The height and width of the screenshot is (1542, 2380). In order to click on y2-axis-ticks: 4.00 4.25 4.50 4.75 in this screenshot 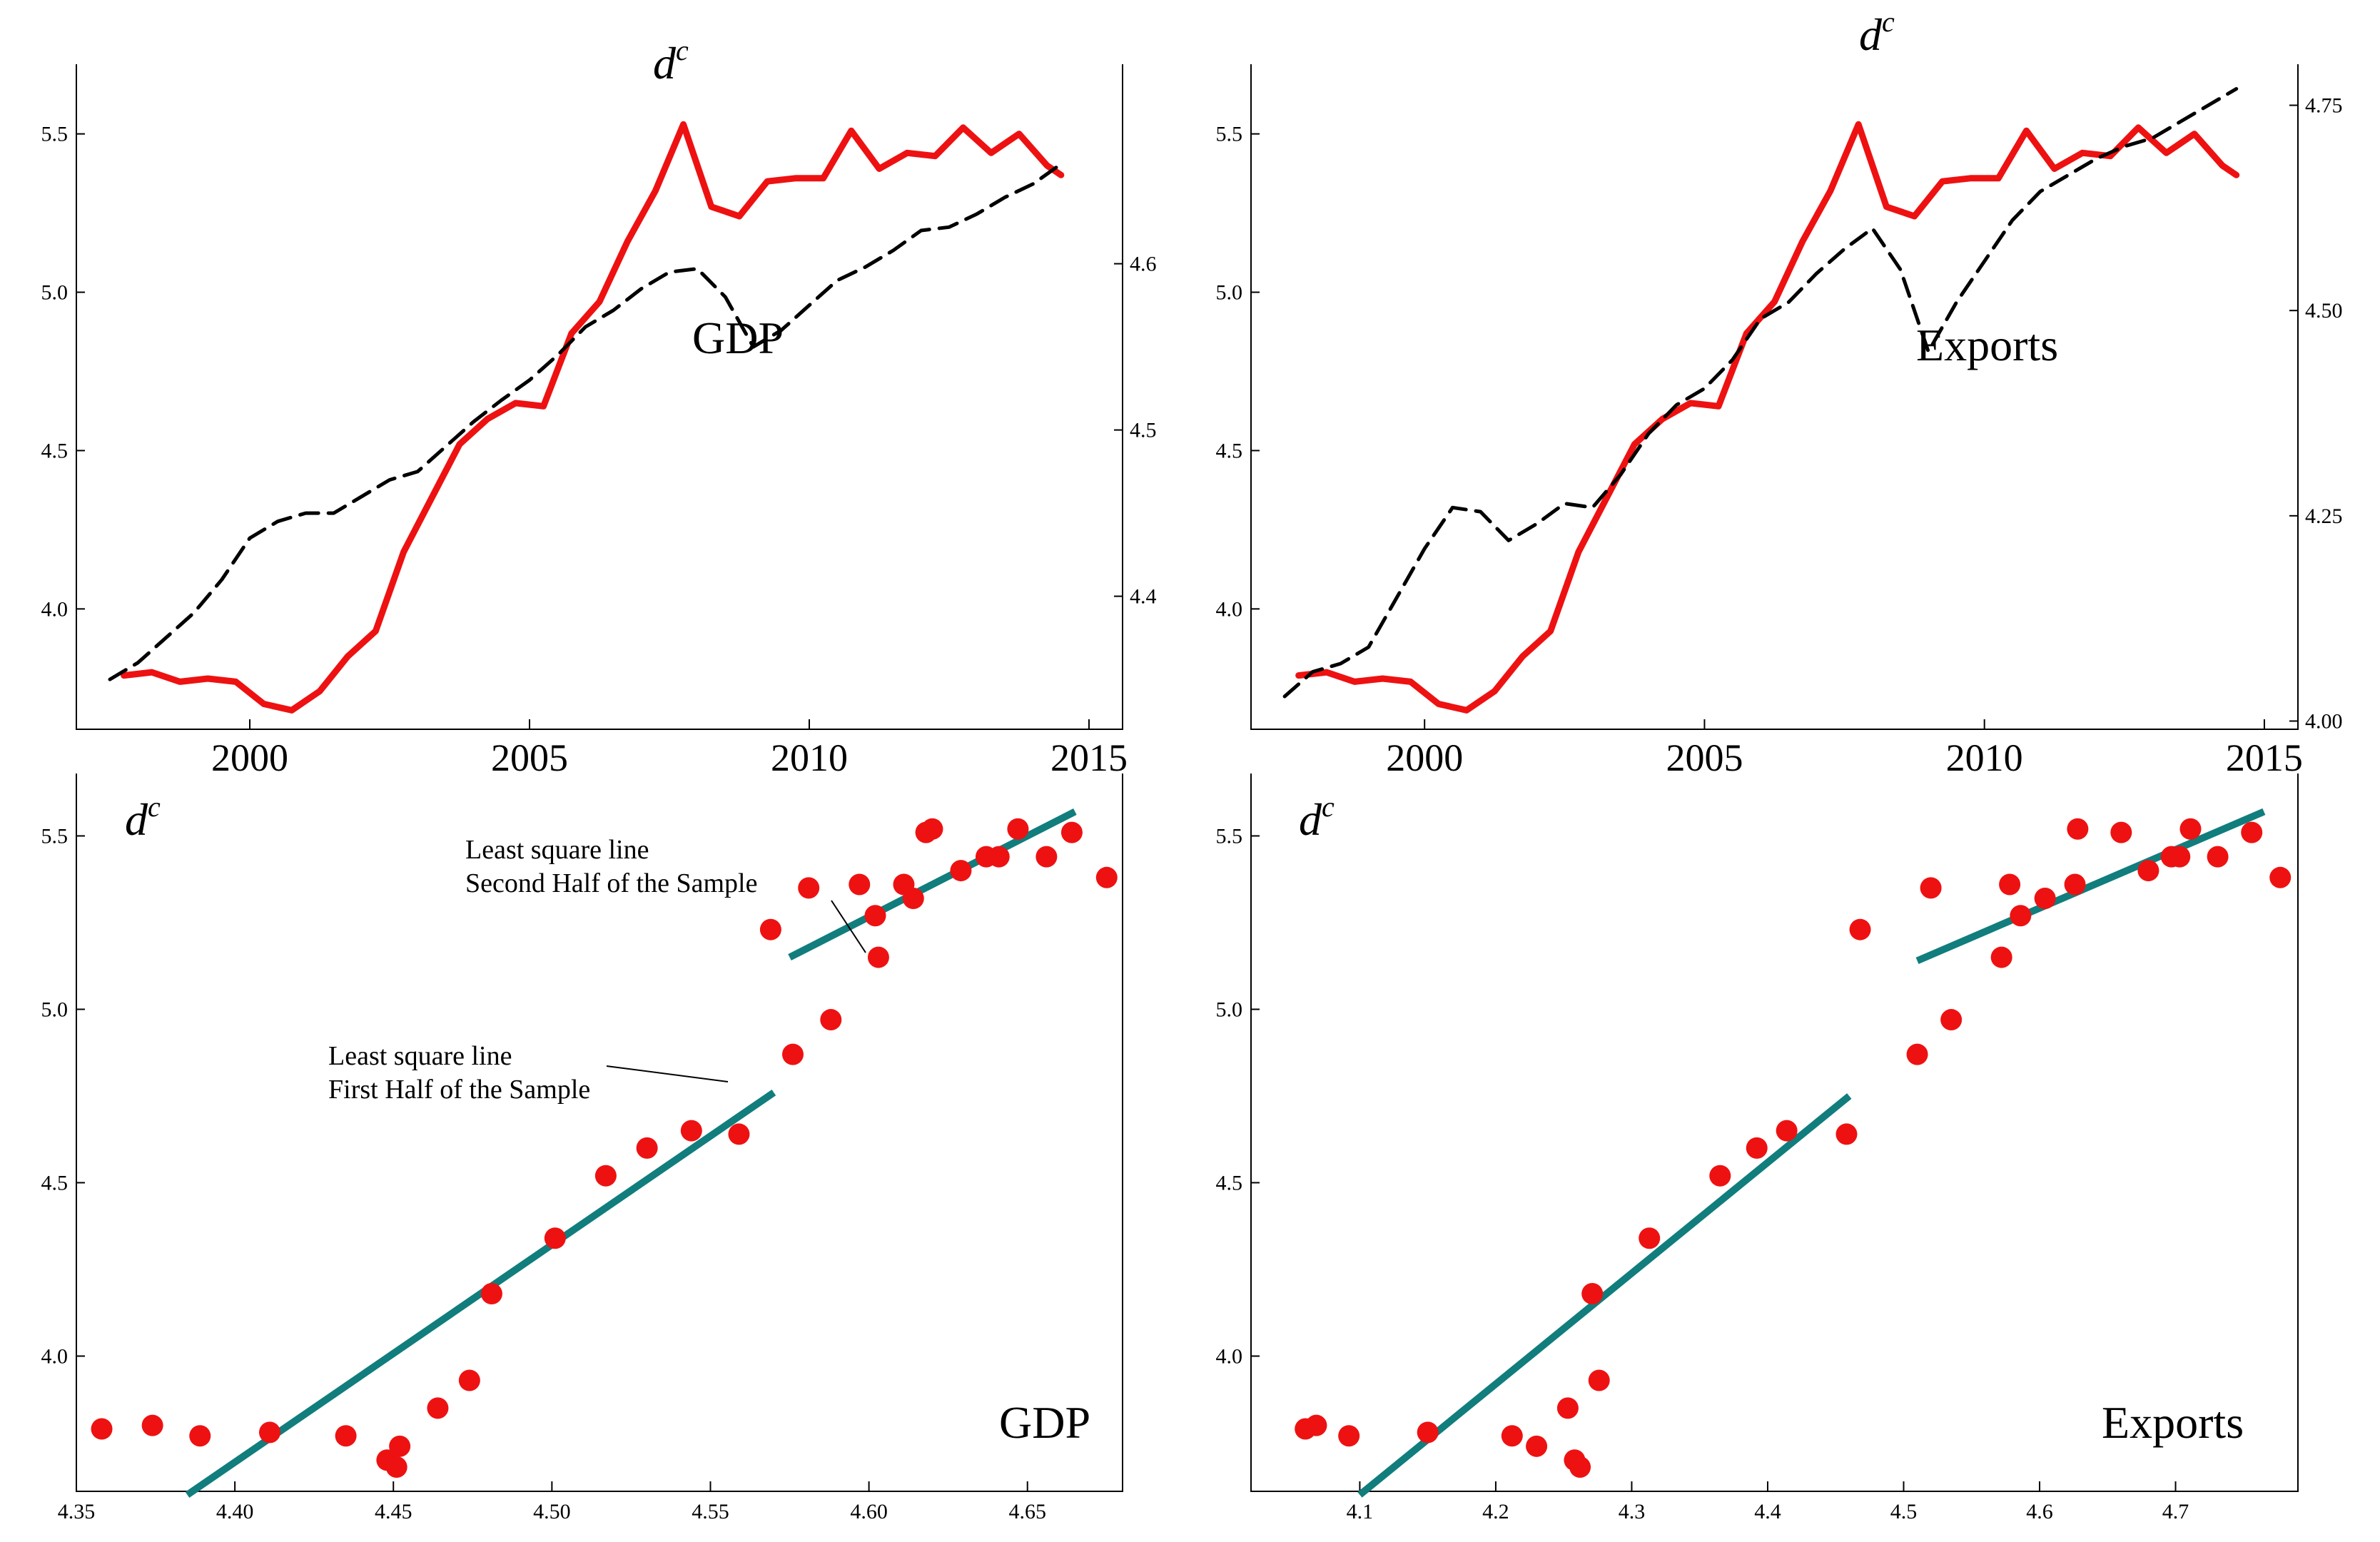, I will do `click(2316, 413)`.